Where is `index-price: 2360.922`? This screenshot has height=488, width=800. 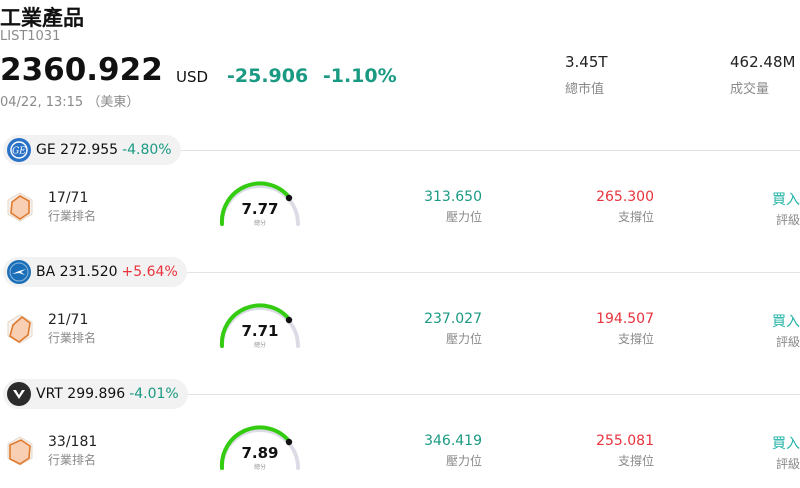 index-price: 2360.922 is located at coordinates (81, 70).